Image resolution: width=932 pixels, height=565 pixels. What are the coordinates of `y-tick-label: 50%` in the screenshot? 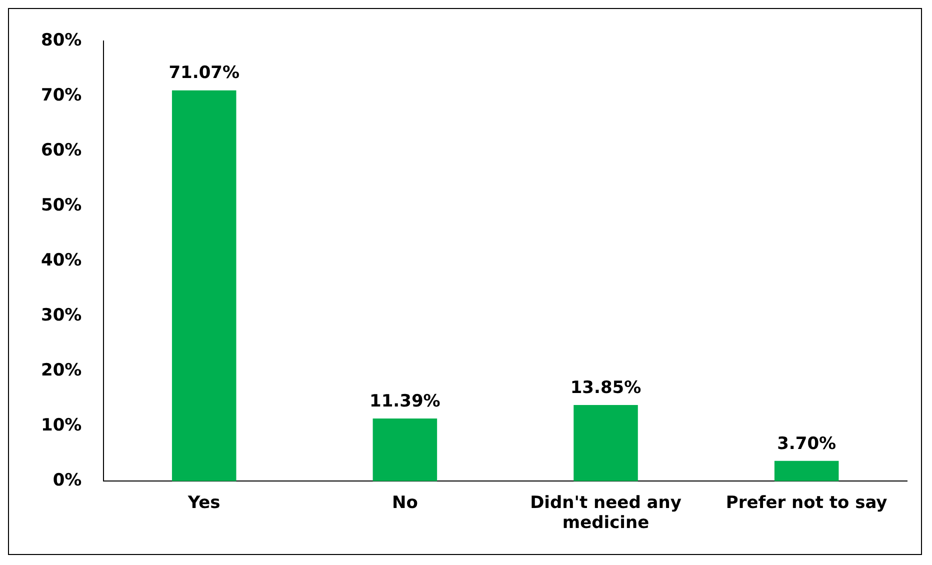 It's located at (61, 206).